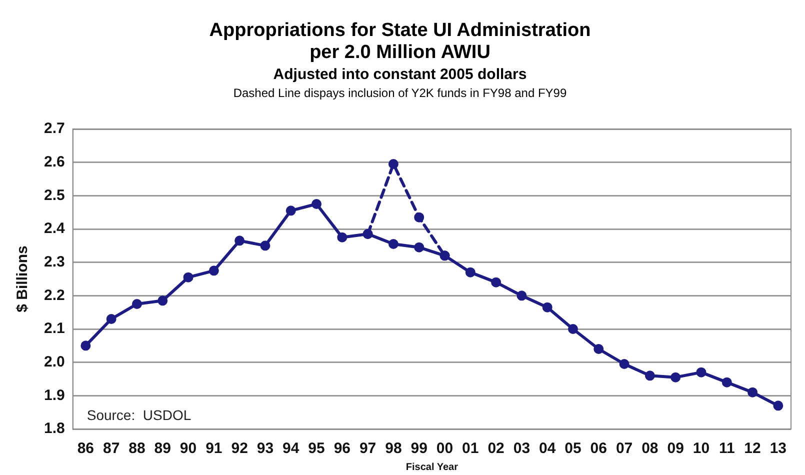  What do you see at coordinates (624, 449) in the screenshot?
I see `x-tick-label: 07` at bounding box center [624, 449].